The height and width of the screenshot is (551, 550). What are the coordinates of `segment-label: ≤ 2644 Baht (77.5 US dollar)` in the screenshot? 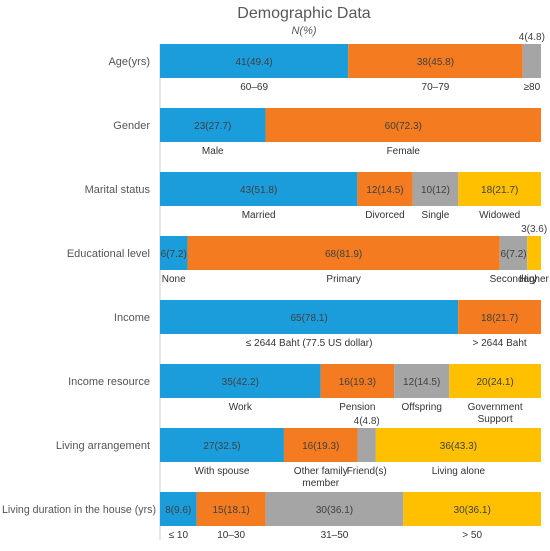 It's located at (309, 343).